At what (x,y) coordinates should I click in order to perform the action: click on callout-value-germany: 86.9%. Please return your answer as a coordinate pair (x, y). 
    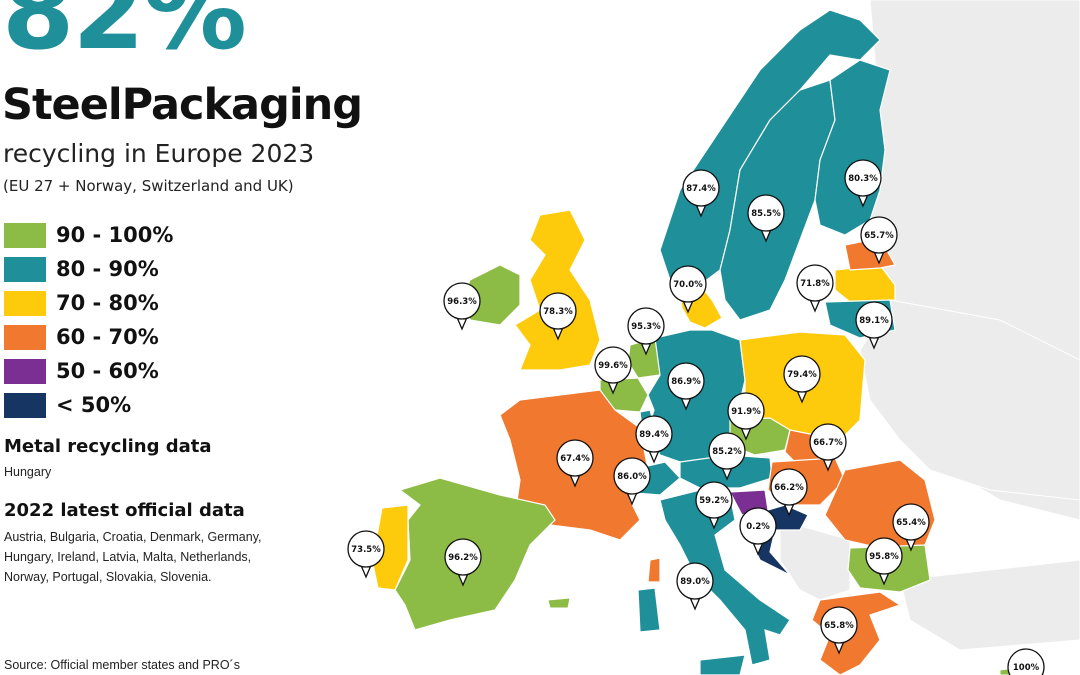
    Looking at the image, I should click on (686, 382).